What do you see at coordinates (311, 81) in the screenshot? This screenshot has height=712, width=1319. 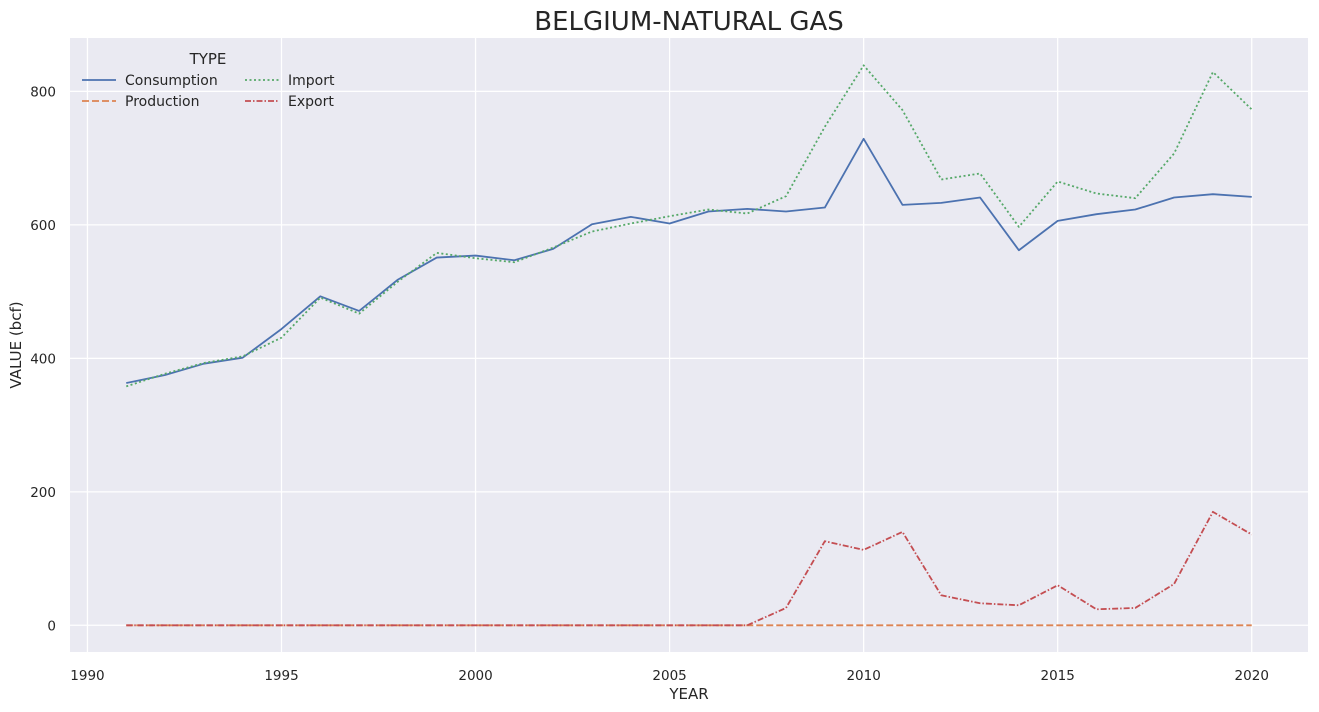 I see `legend-label-import: Import` at bounding box center [311, 81].